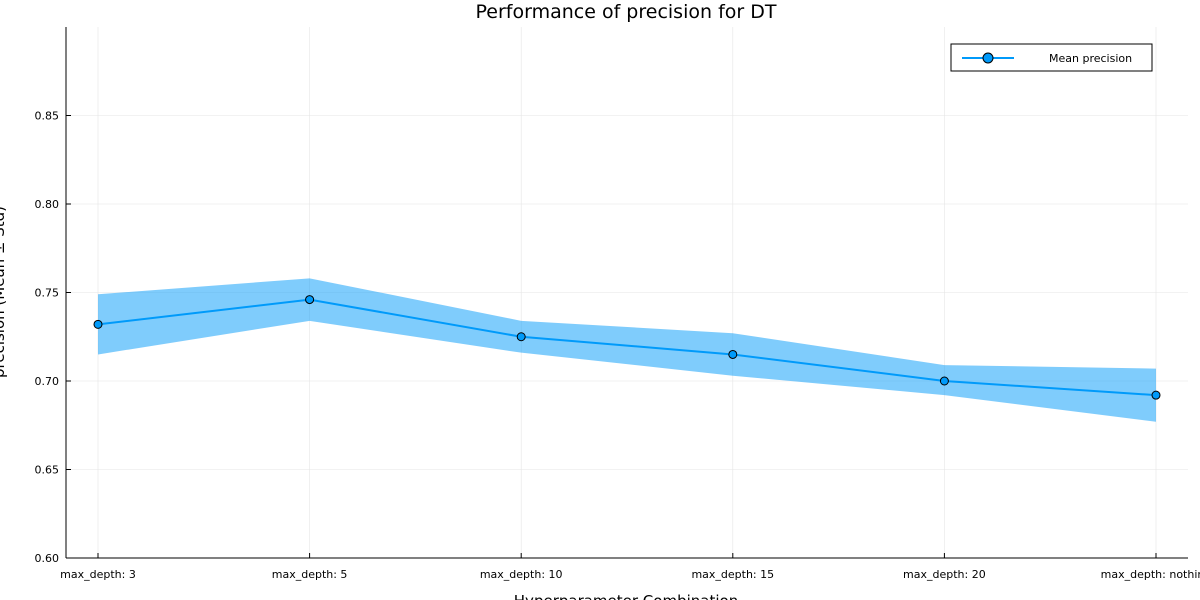 The height and width of the screenshot is (600, 1200). I want to click on legend-marker-sample, so click(988, 58).